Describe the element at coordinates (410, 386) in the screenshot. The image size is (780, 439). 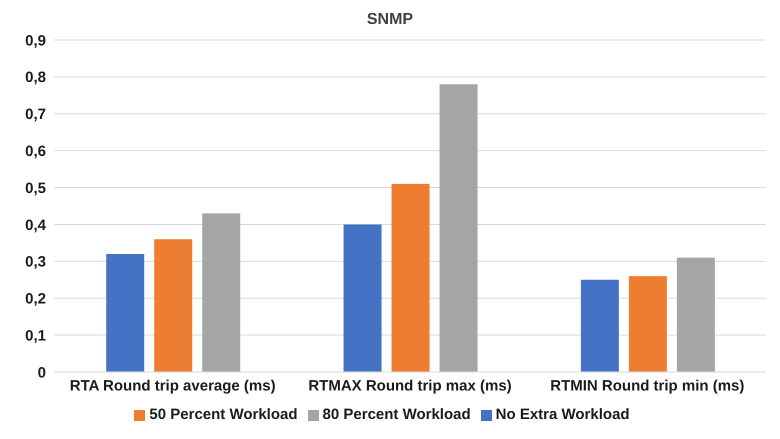
I see `x-tick-label: RTMAX Round trip max (ms)` at that location.